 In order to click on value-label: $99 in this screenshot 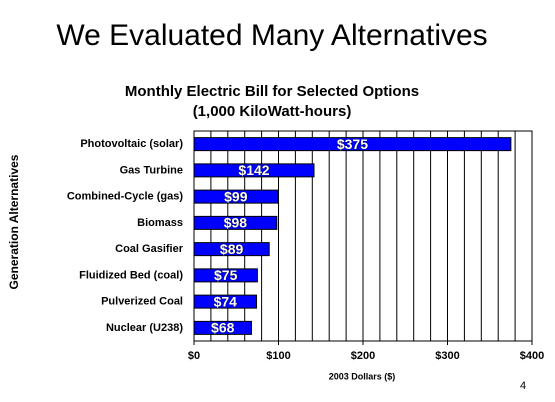, I will do `click(236, 196)`.